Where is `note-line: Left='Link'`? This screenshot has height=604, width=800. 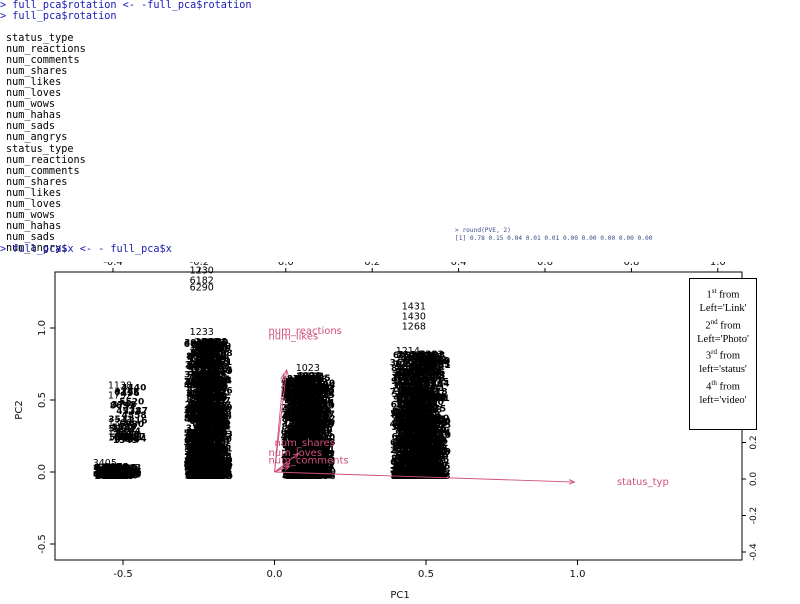
note-line: Left='Link' is located at coordinates (723, 308).